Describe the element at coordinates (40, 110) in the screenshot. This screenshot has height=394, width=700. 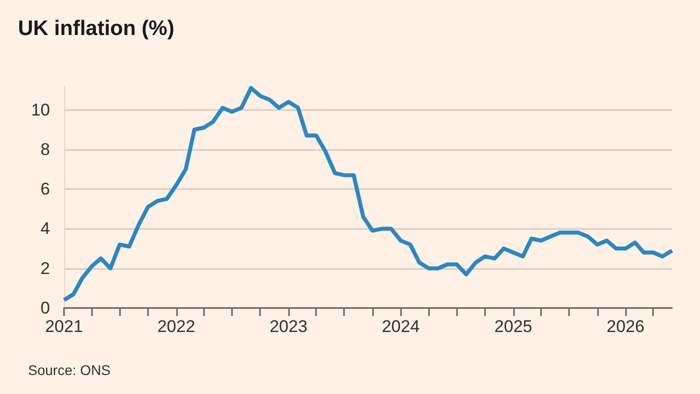
I see `y-tick-label: 10` at that location.